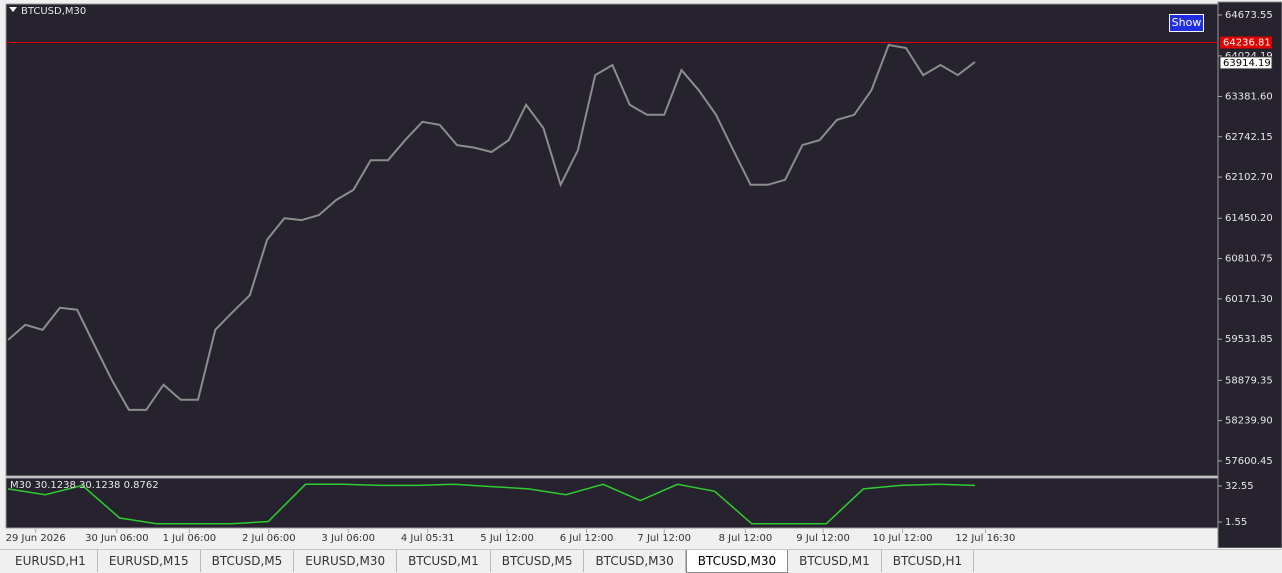  Describe the element at coordinates (823, 538) in the screenshot. I see `x-tick-label: 9 Jul 12:00` at that location.